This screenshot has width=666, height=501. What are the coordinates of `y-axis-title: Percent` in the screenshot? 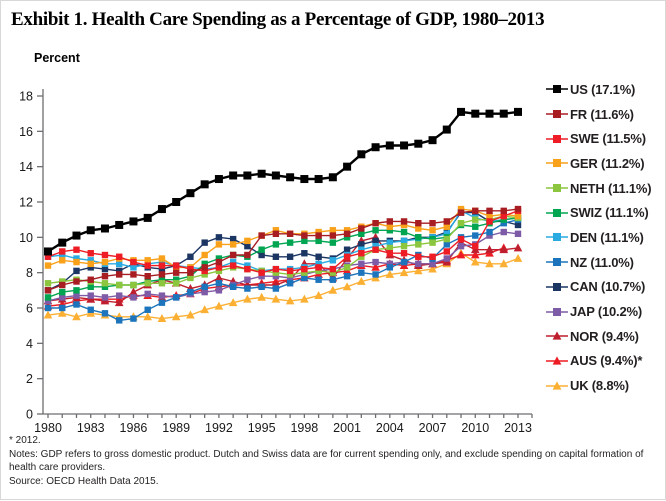 It's located at (57, 58).